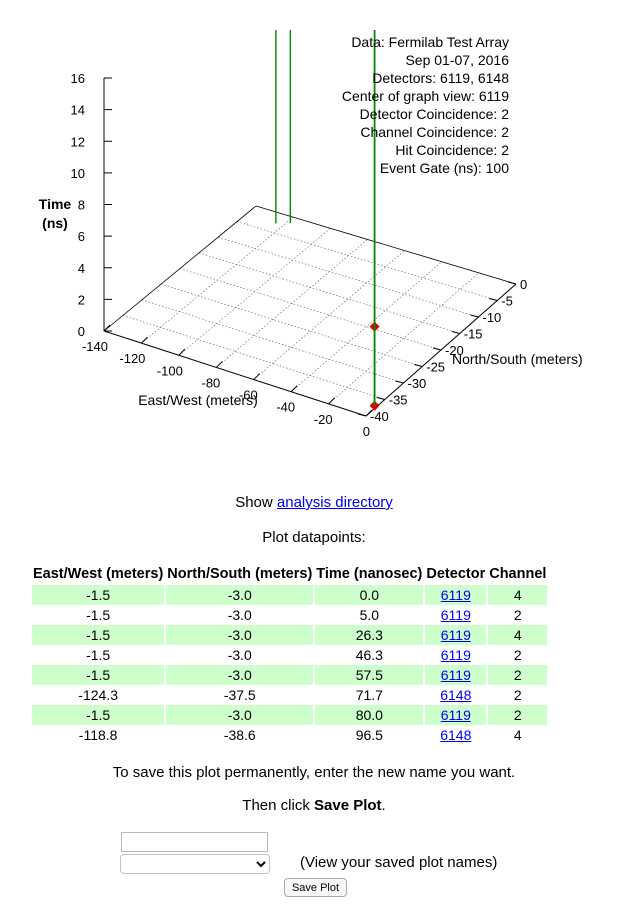  I want to click on back-right-edge, so click(386, 245).